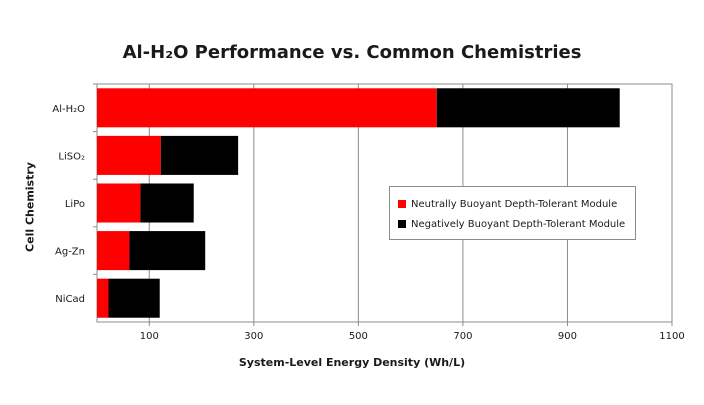 The height and width of the screenshot is (405, 704). Describe the element at coordinates (68, 109) in the screenshot. I see `y-category-label: Al-H₂O` at that location.